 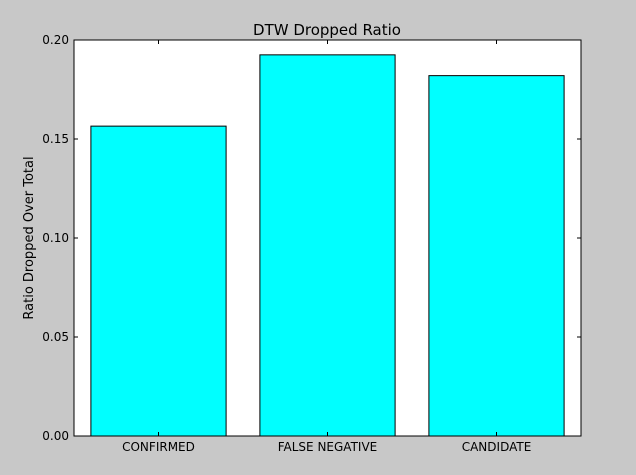 What do you see at coordinates (55, 139) in the screenshot?
I see `y-tick-label: 0.15` at bounding box center [55, 139].